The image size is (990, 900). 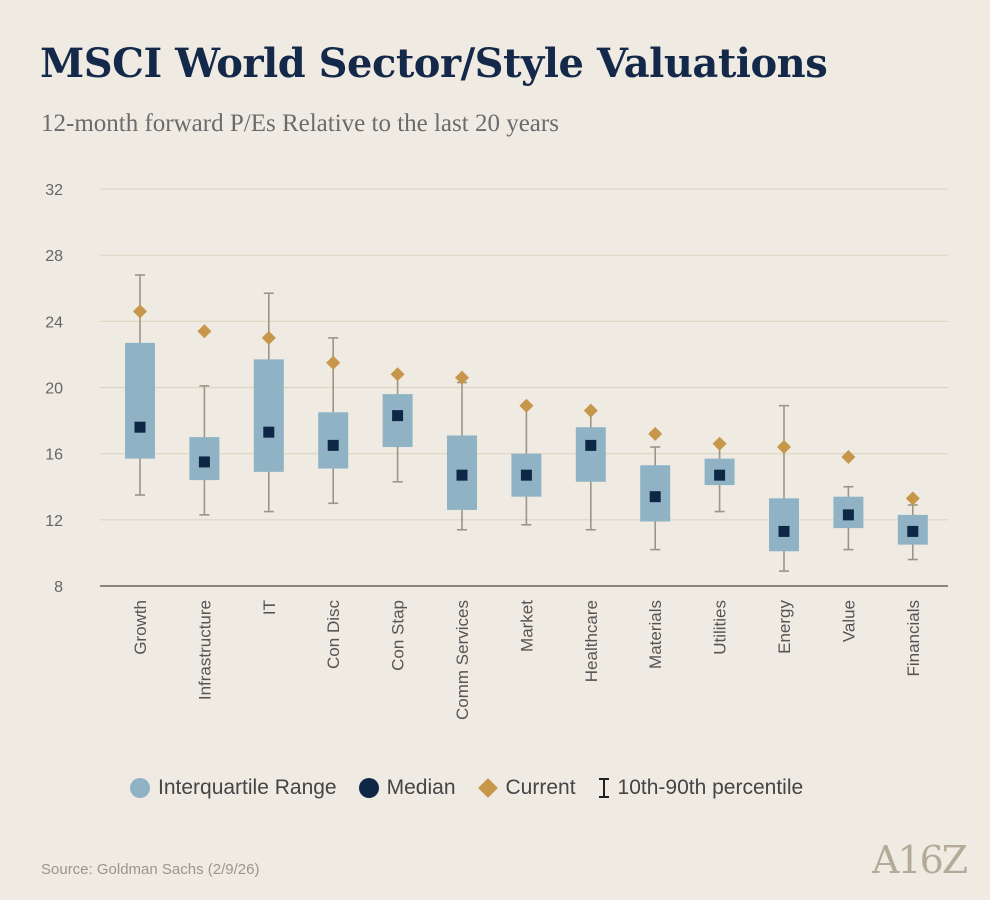 What do you see at coordinates (54, 190) in the screenshot?
I see `y-tick-label: 32` at bounding box center [54, 190].